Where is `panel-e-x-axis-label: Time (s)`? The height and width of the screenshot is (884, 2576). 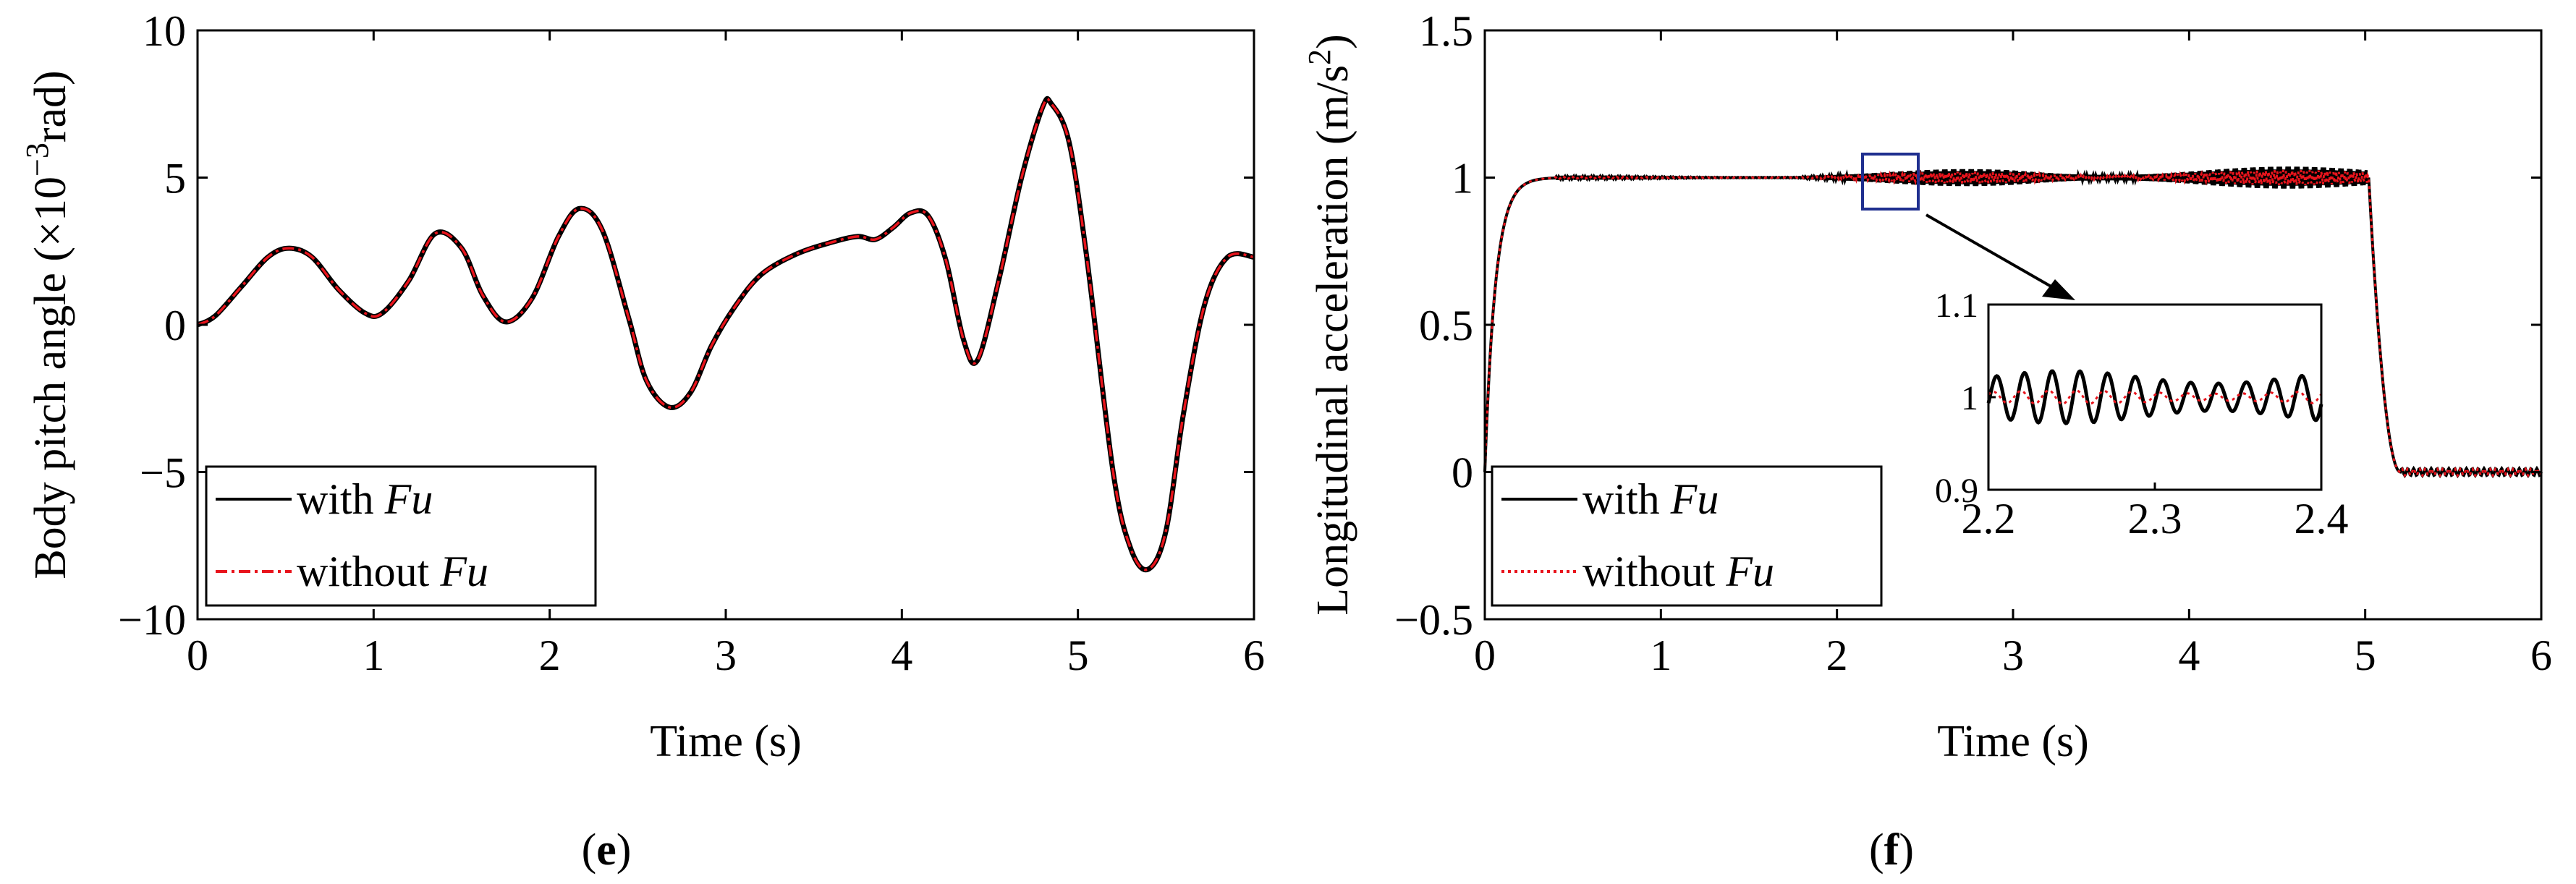 panel-e-x-axis-label: Time (s) is located at coordinates (726, 741).